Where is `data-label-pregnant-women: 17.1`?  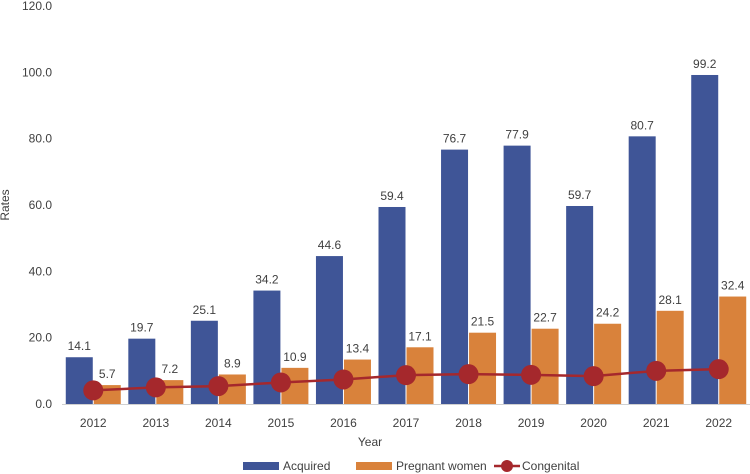 data-label-pregnant-women: 17.1 is located at coordinates (420, 336).